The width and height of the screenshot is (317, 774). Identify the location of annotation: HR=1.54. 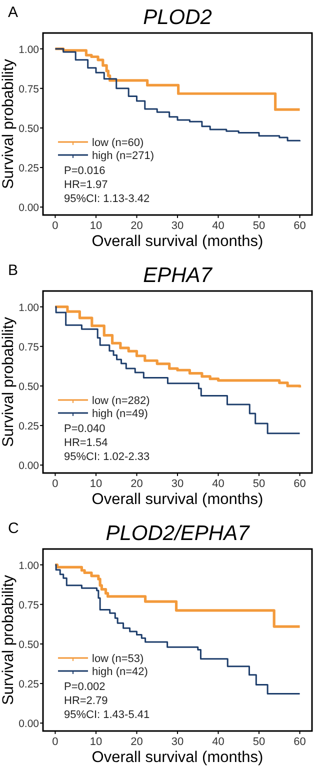
(86, 443).